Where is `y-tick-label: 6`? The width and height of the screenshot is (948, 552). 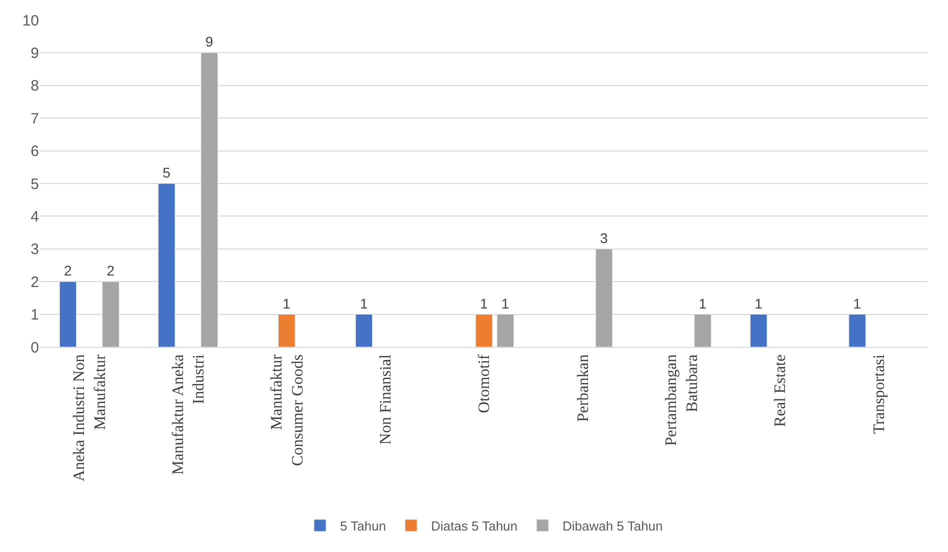 y-tick-label: 6 is located at coordinates (34, 151).